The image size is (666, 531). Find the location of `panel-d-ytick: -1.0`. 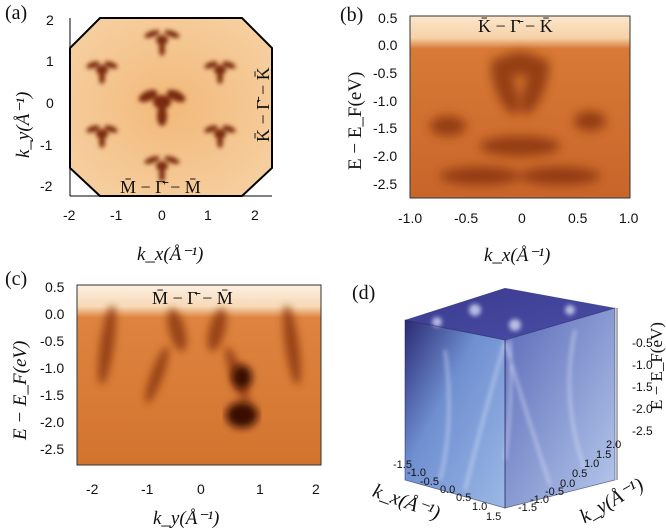

panel-d-ytick: -1.0 is located at coordinates (539, 500).